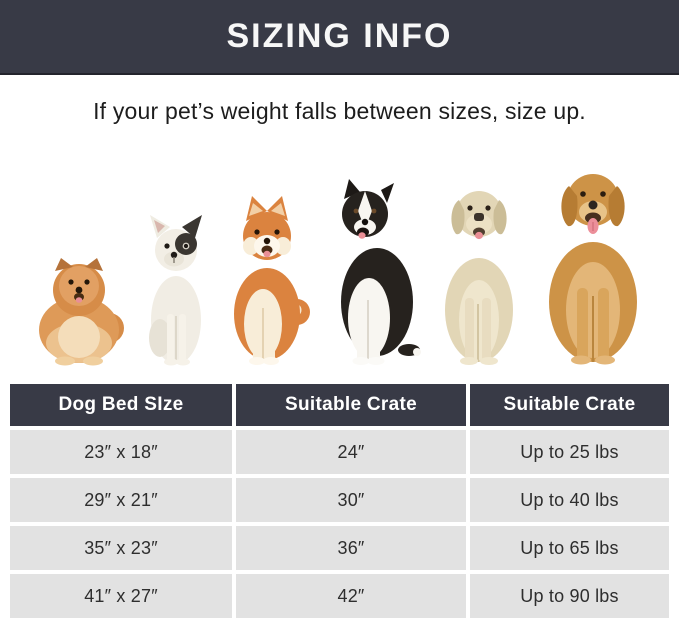 The image size is (679, 622). I want to click on dog-image-shiba-inu, so click(271, 280).